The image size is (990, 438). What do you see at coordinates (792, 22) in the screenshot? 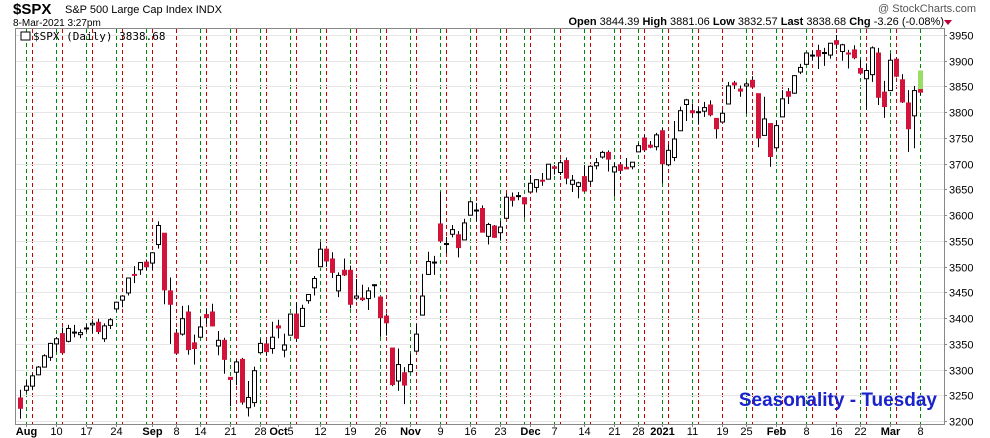
I see `last-label: Last` at bounding box center [792, 22].